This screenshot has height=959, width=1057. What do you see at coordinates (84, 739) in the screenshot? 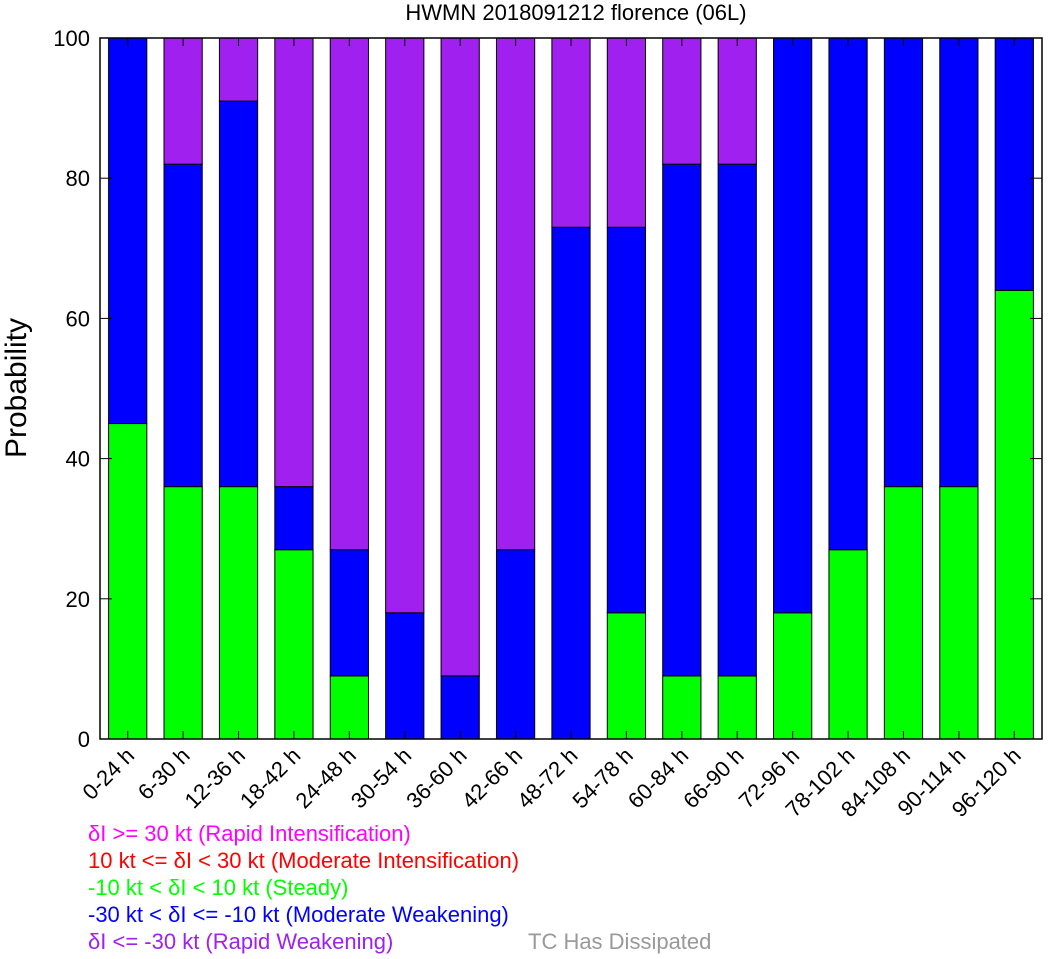
I see `y-tick-label: 0` at bounding box center [84, 739].